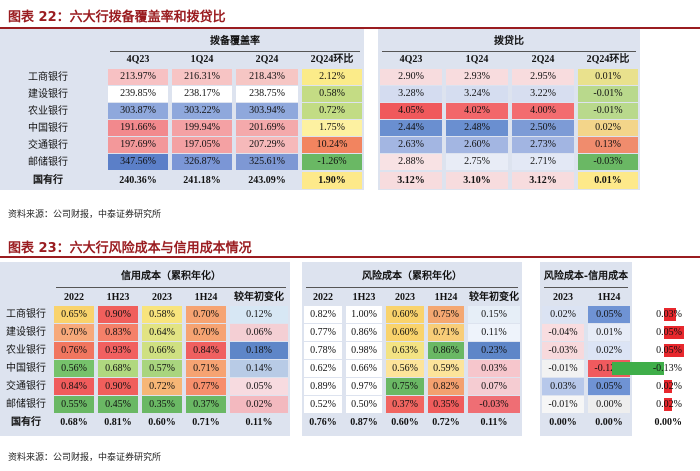 The height and width of the screenshot is (471, 700). I want to click on loan-ratio-cell: 2.88%, so click(411, 162).